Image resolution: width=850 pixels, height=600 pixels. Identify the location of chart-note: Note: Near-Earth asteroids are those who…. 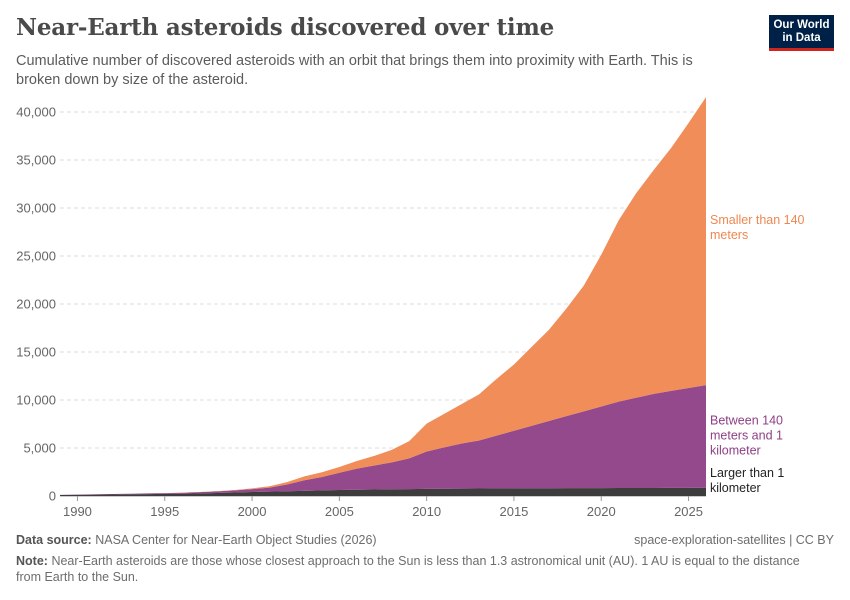
(411, 569).